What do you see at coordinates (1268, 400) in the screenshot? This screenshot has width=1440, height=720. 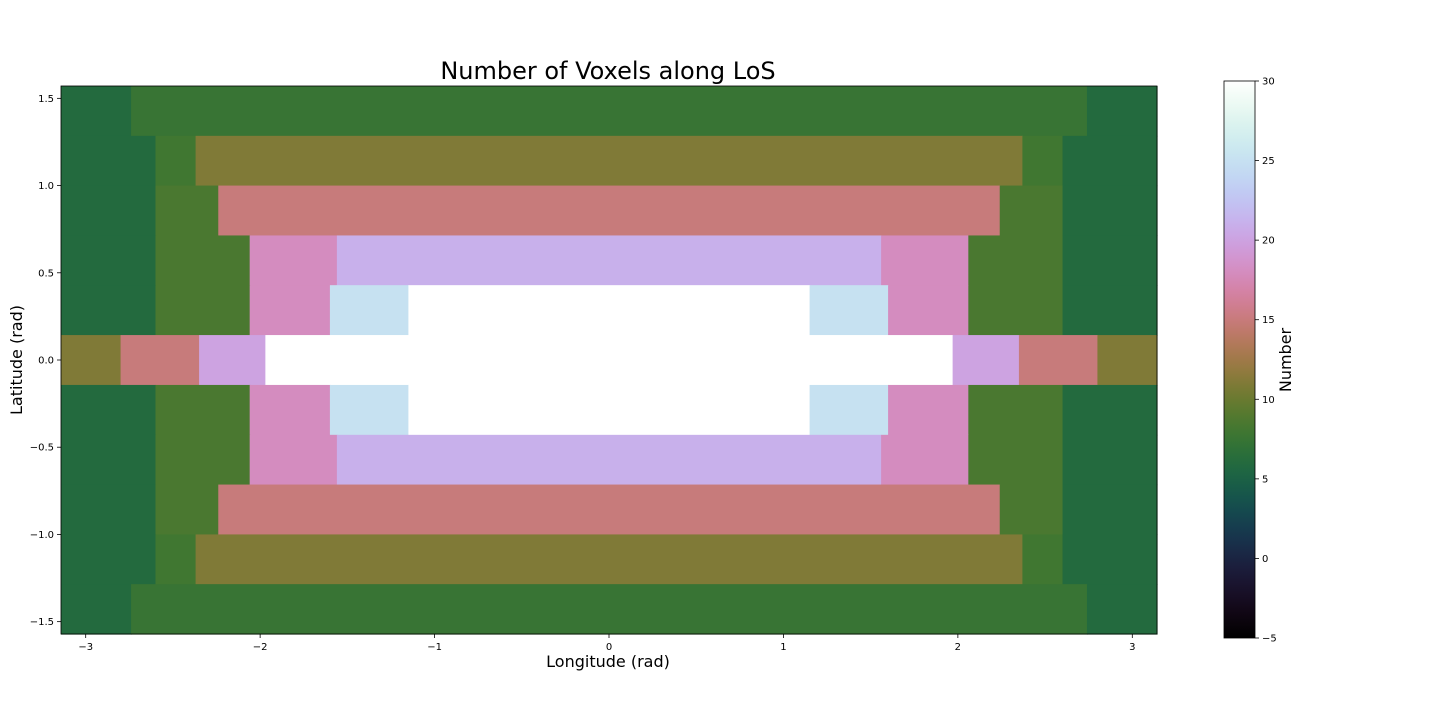 I see `colorbar-tick-label: 10` at bounding box center [1268, 400].